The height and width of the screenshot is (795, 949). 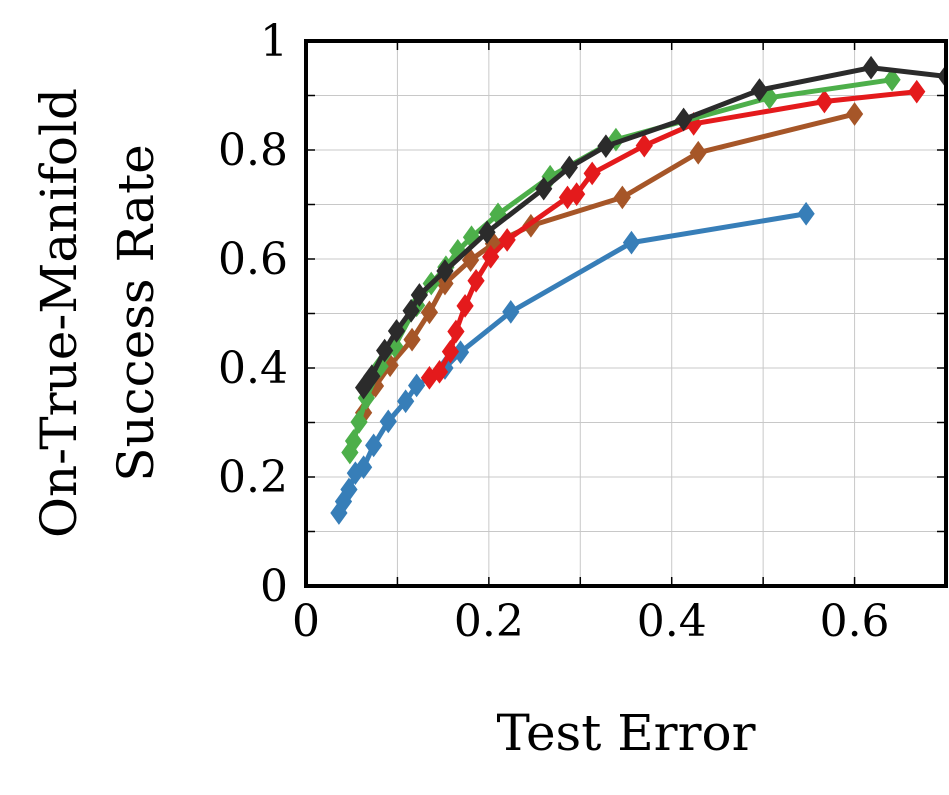 I want to click on y-axis-label-line2: Success Rate, so click(x=136, y=313).